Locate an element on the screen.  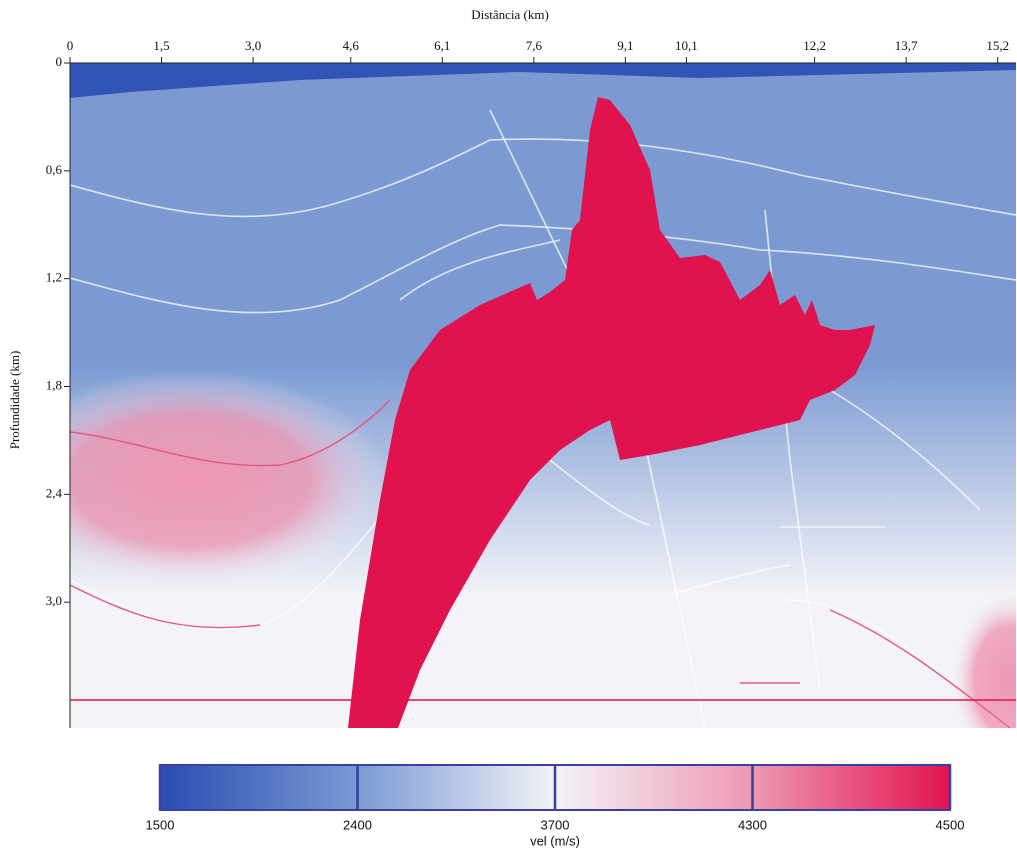
colorbar-tick-label: 3700 is located at coordinates (555, 824).